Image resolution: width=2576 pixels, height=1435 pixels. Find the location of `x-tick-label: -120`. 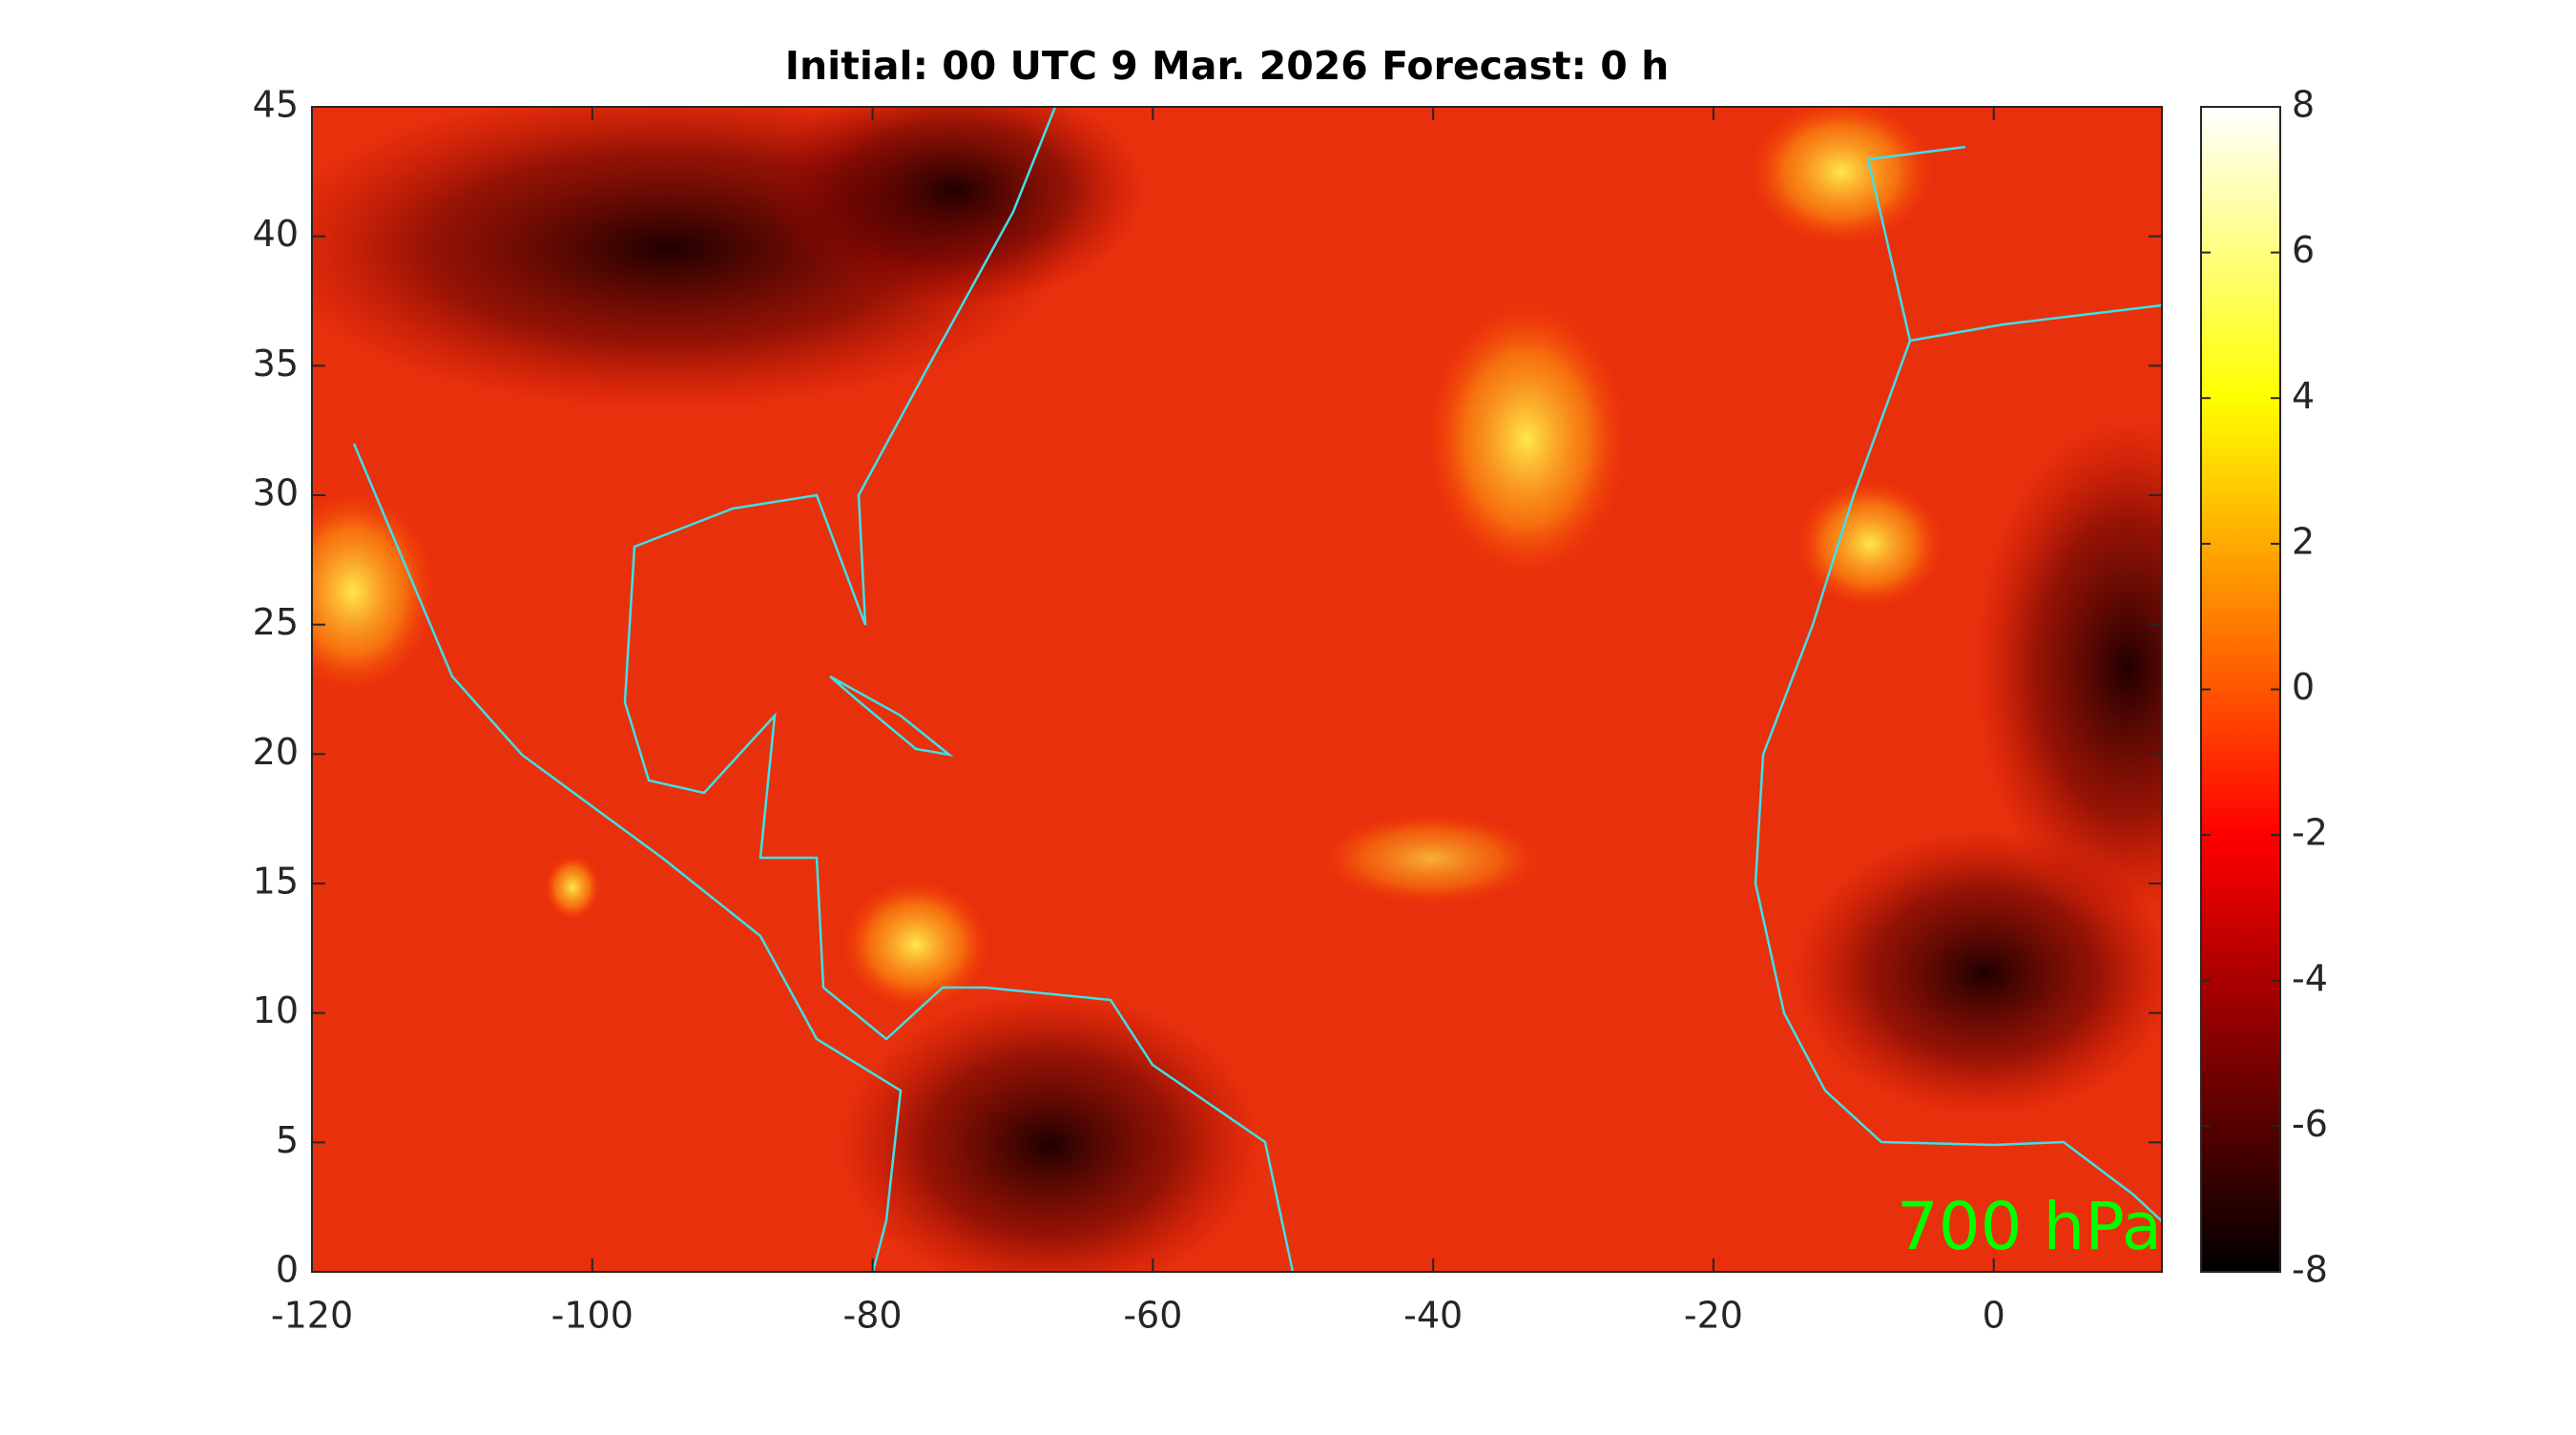

x-tick-label: -120 is located at coordinates (312, 1316).